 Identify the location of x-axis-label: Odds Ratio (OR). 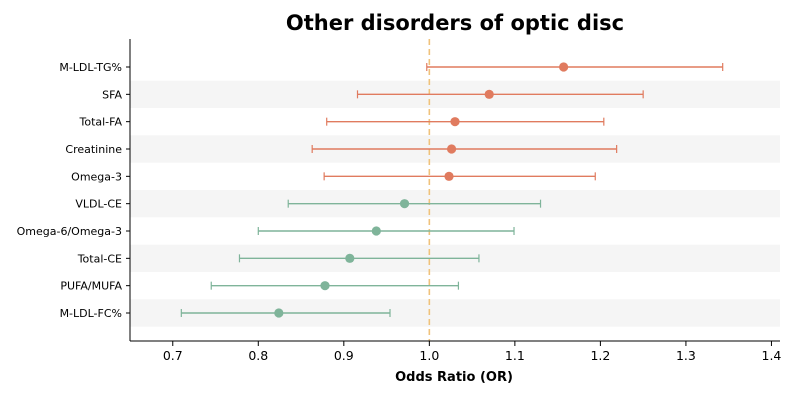
(454, 377).